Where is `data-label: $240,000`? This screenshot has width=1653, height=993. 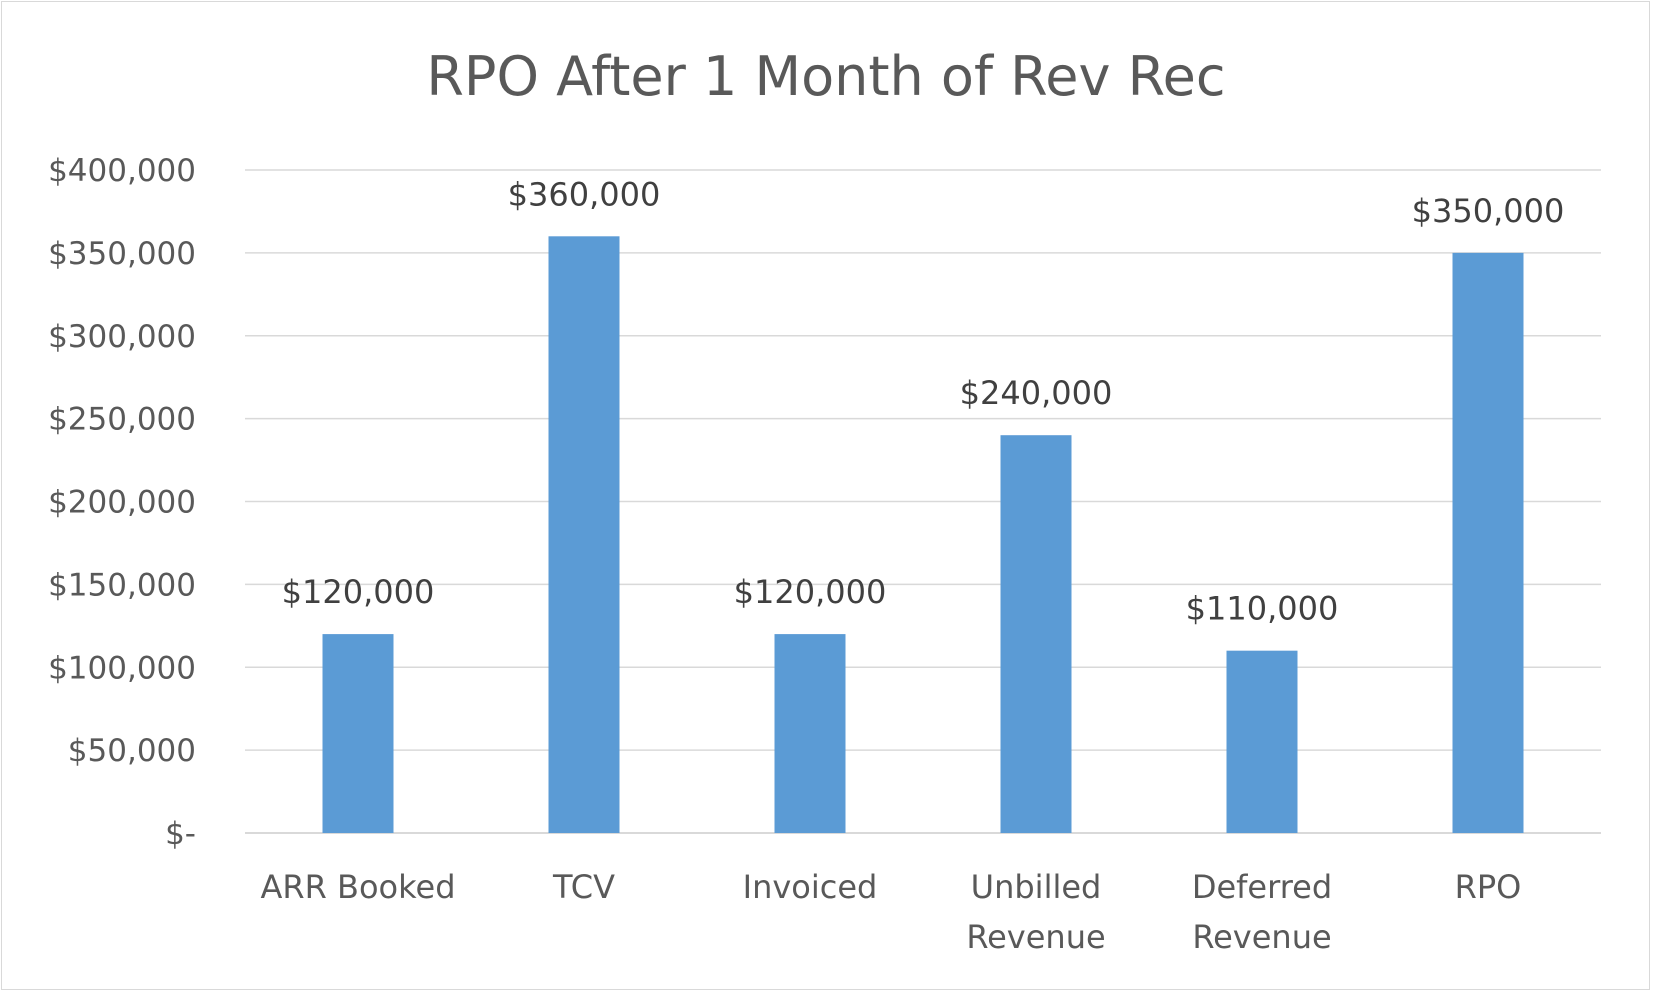
data-label: $240,000 is located at coordinates (1036, 393).